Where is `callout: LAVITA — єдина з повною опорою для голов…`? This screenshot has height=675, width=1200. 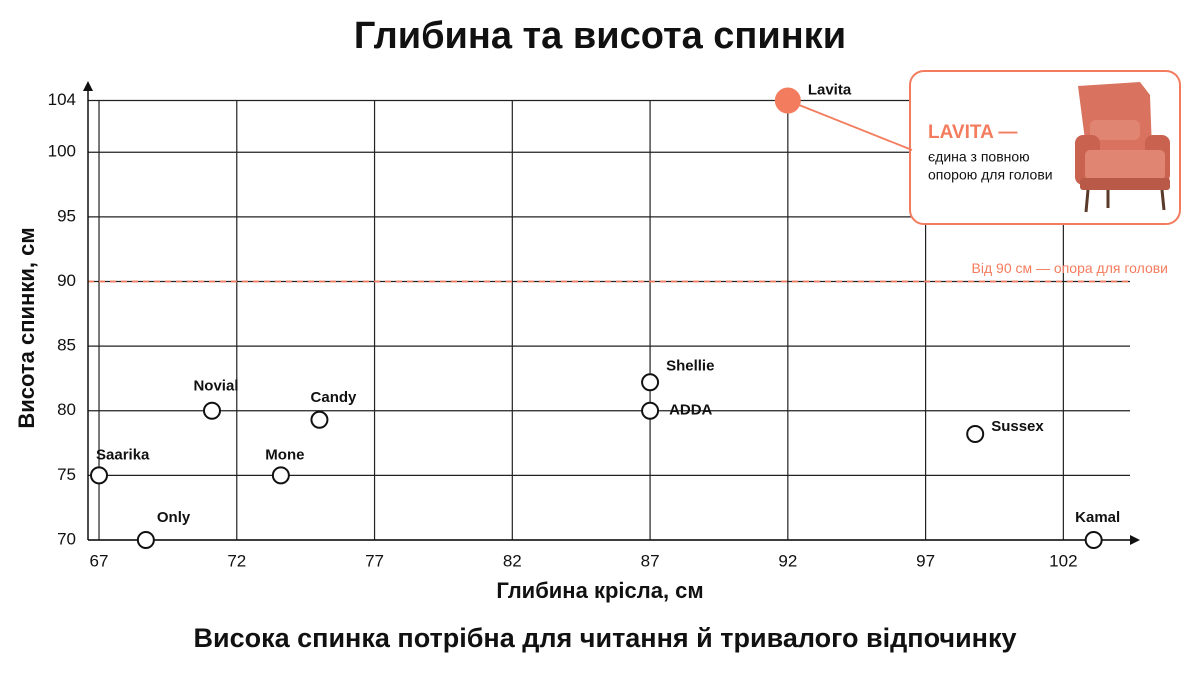
callout: LAVITA — єдина з повною опорою для голов… is located at coordinates (1045, 147).